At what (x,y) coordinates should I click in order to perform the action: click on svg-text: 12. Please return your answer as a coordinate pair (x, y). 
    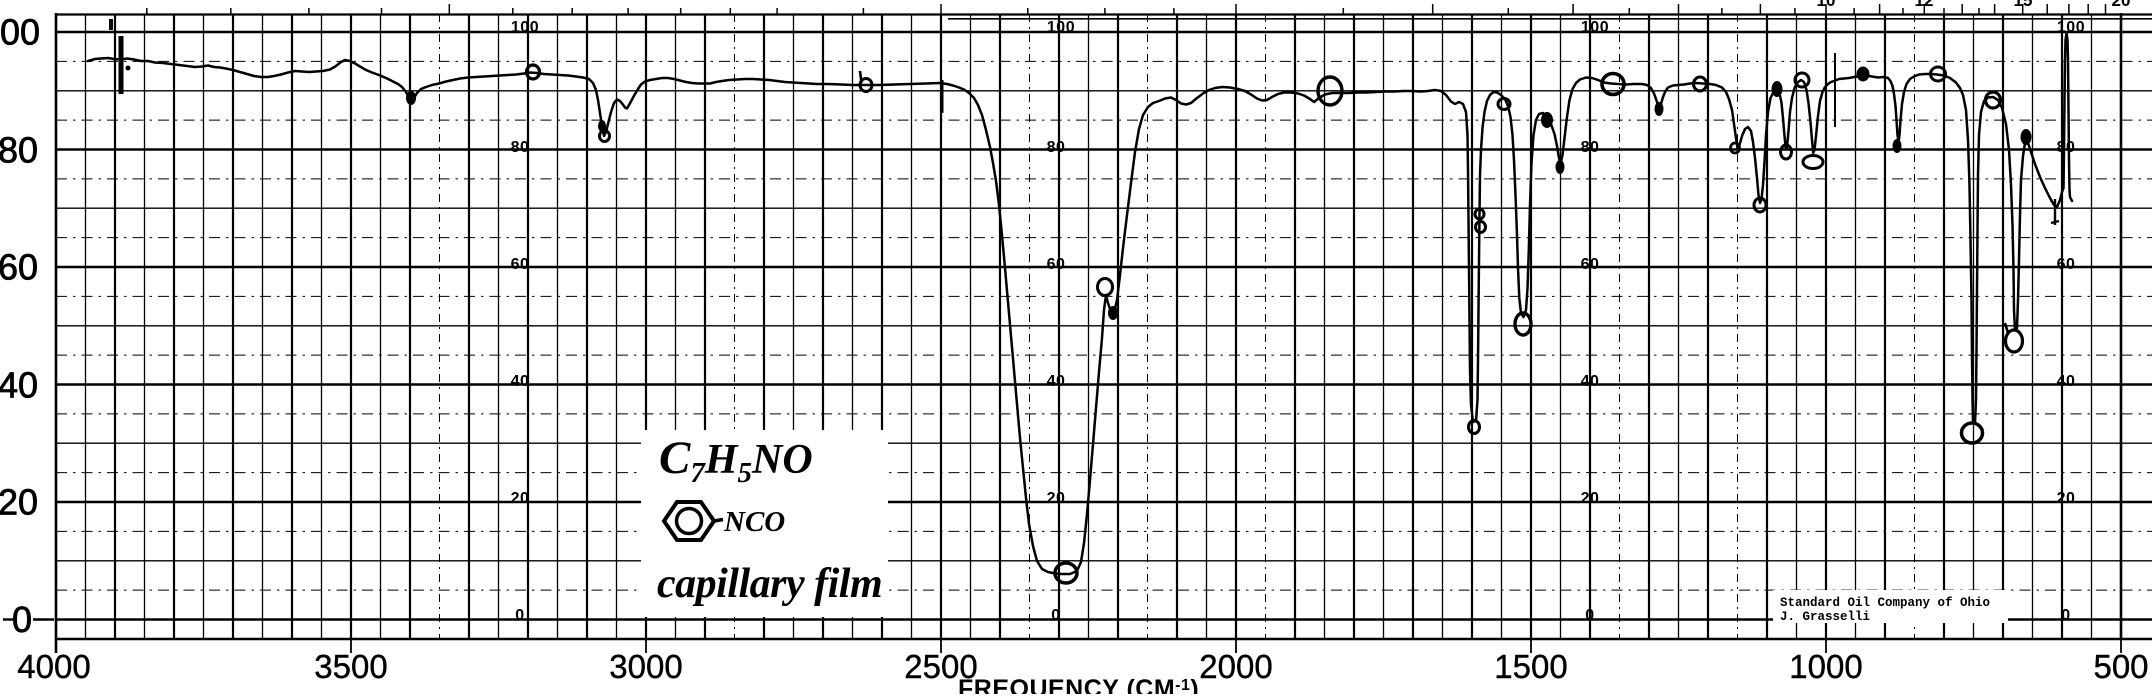
    Looking at the image, I should click on (1924, 5).